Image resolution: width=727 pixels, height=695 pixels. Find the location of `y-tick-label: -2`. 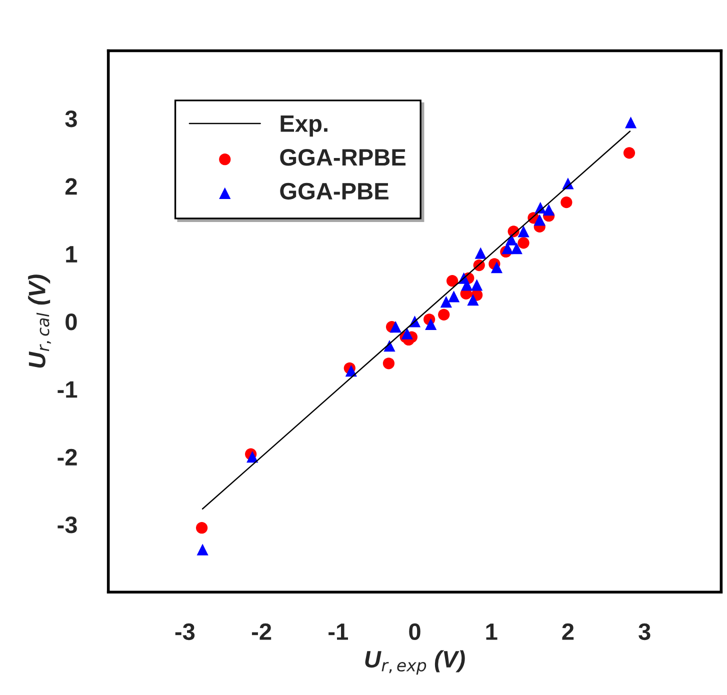

y-tick-label: -2 is located at coordinates (67, 457).